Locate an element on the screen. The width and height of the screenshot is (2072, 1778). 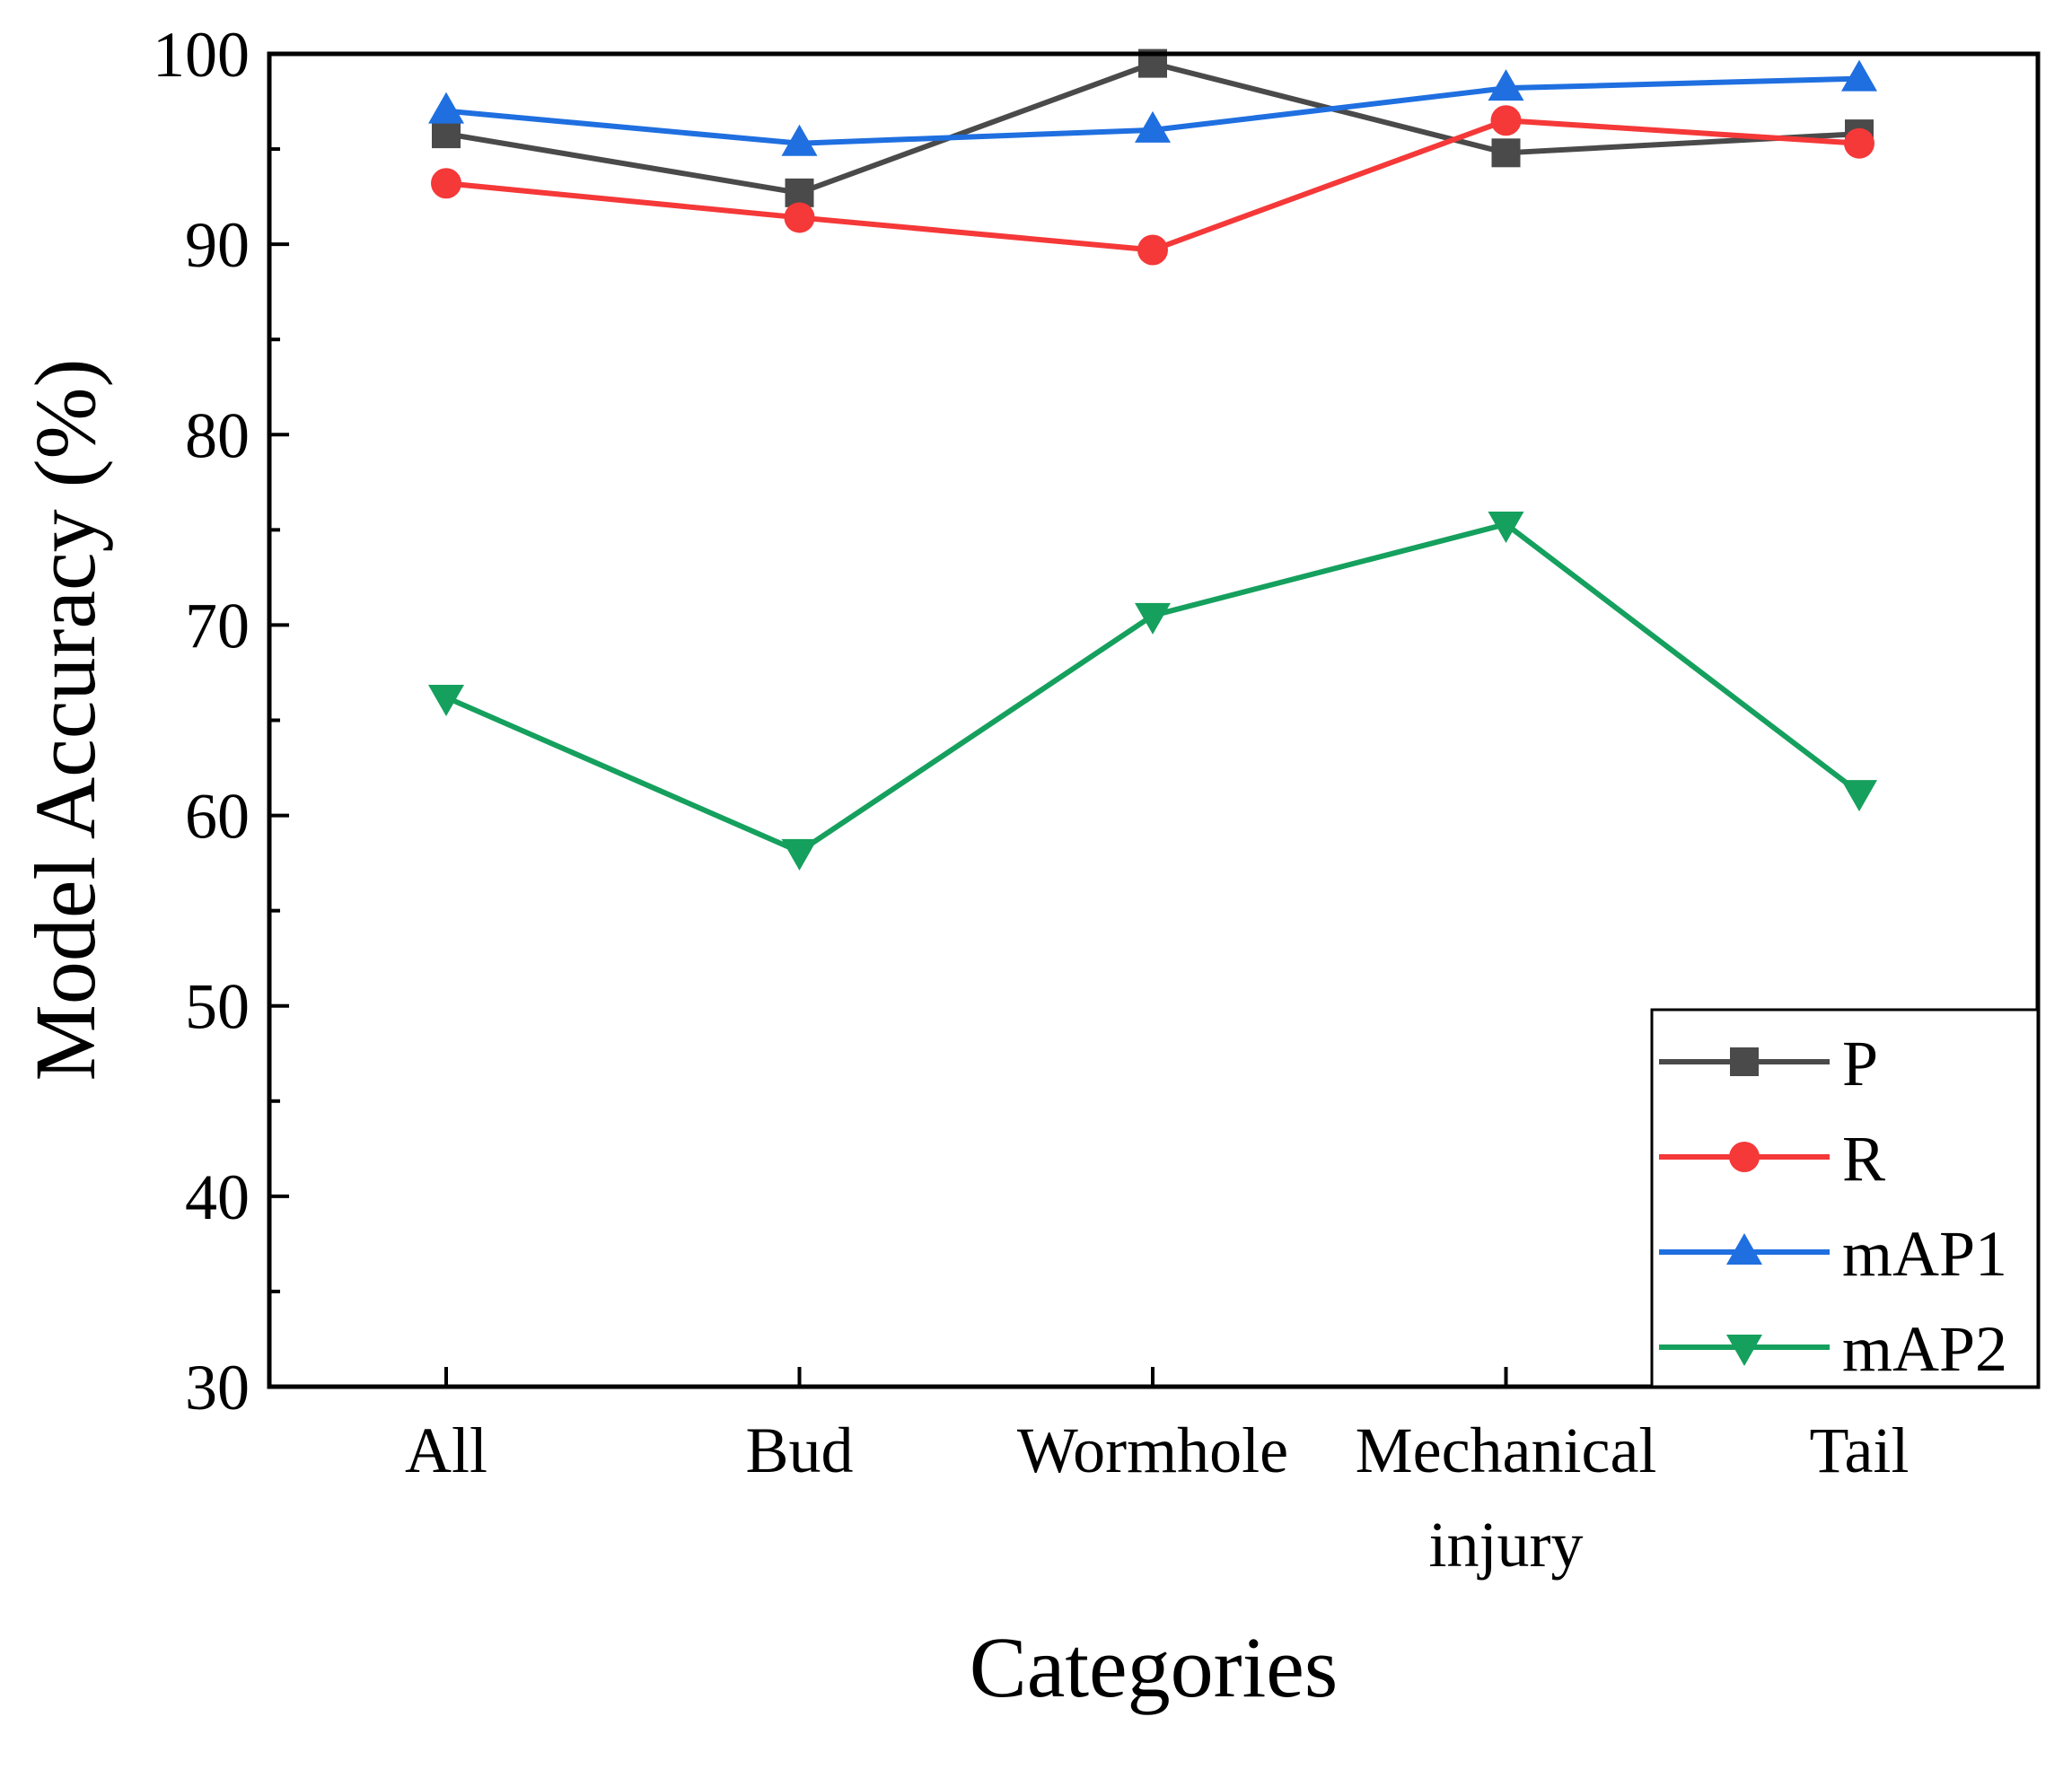
legend-label: P is located at coordinates (1860, 1063).